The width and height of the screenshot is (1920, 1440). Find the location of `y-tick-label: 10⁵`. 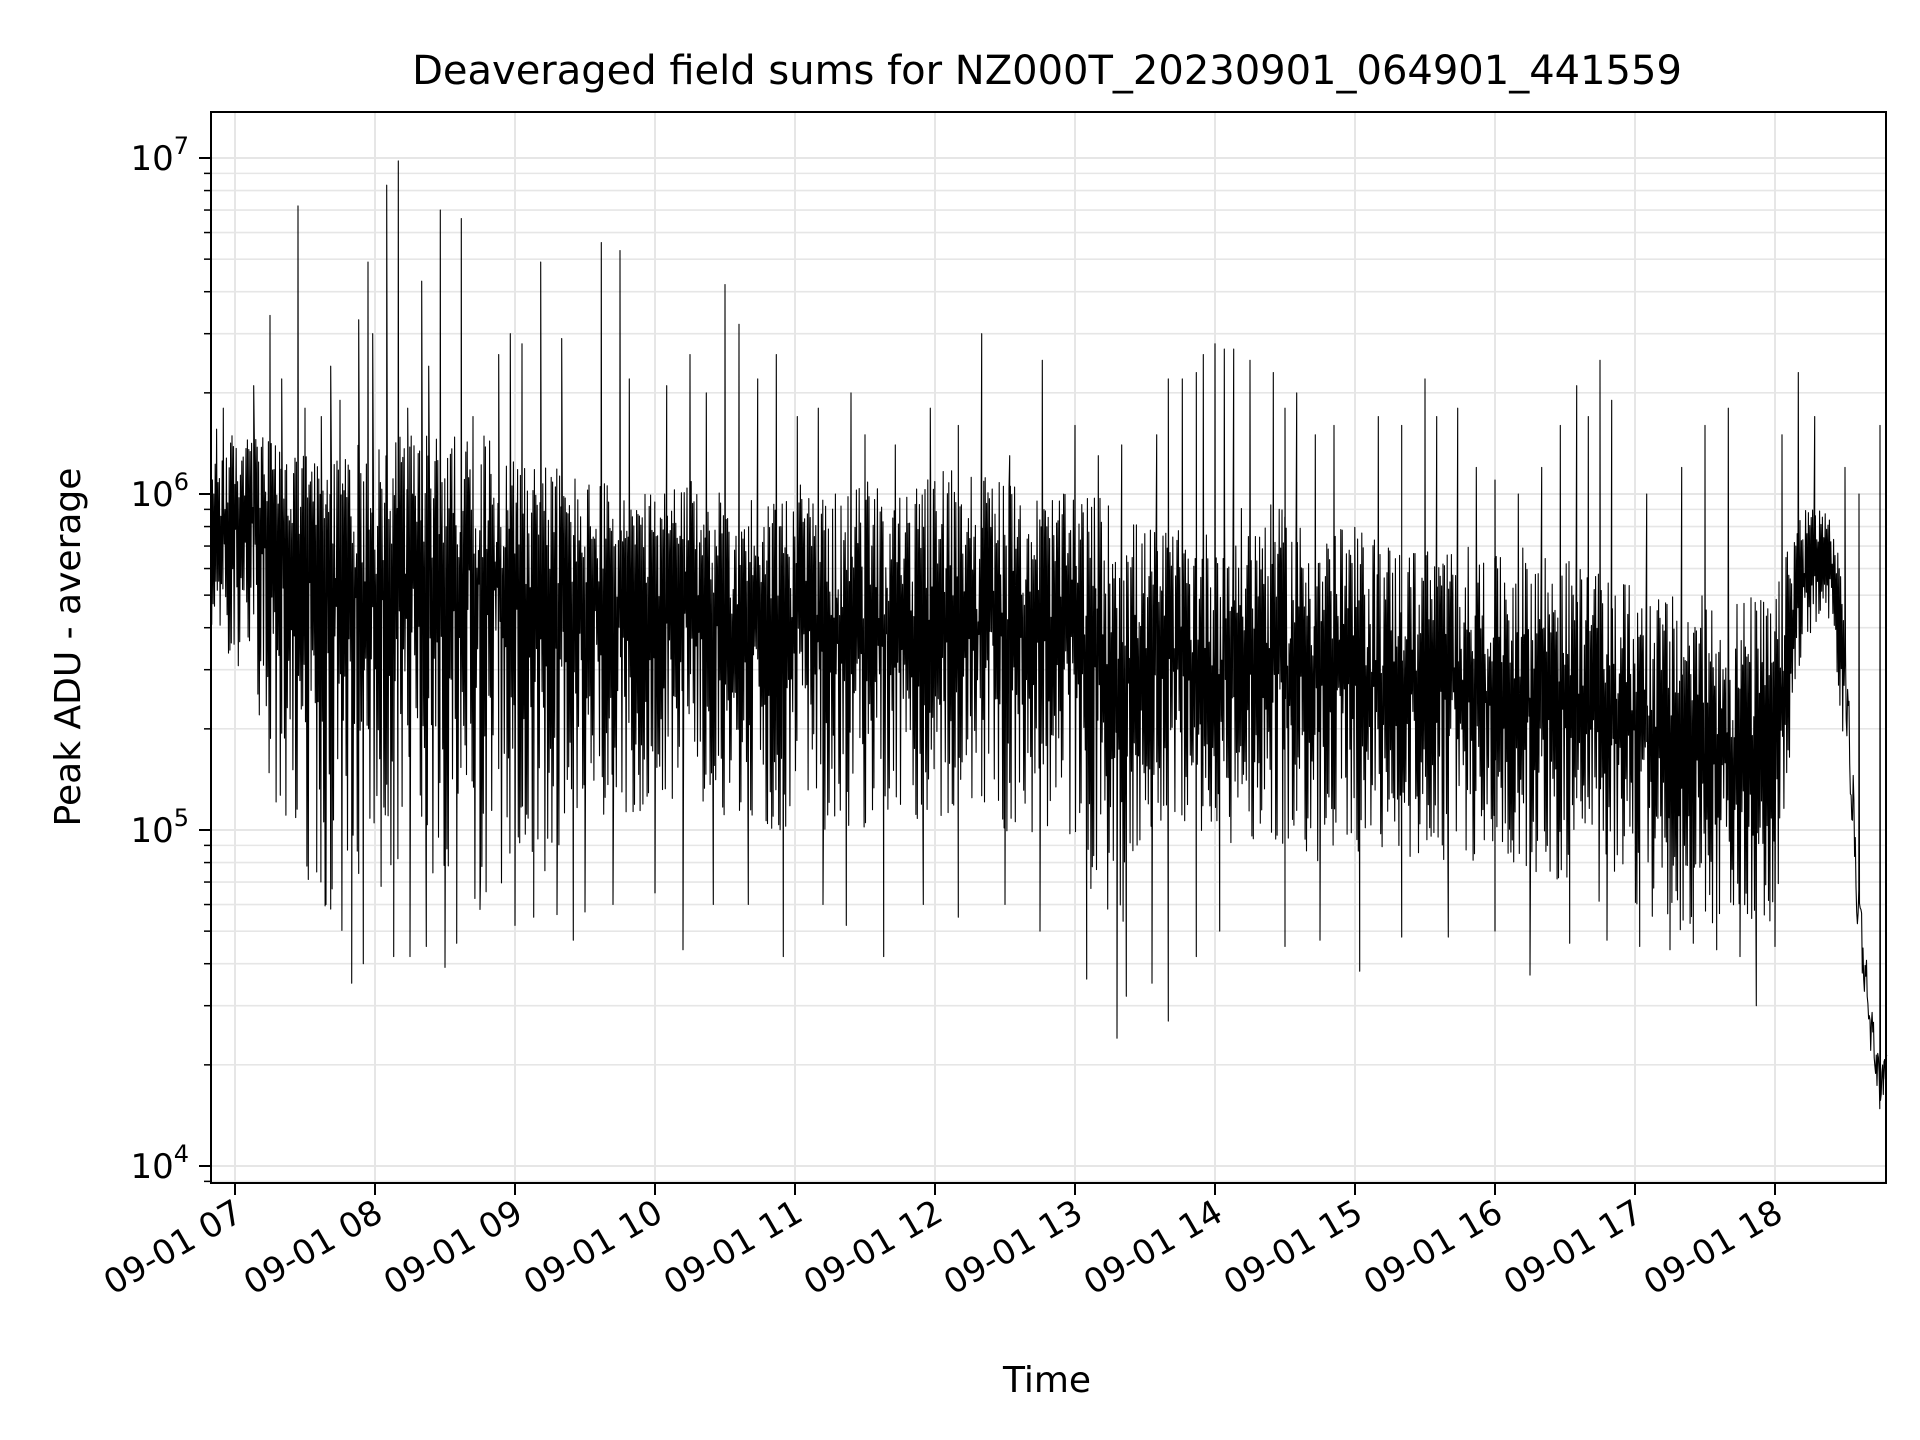

y-tick-label: 10⁵ is located at coordinates (159, 827).